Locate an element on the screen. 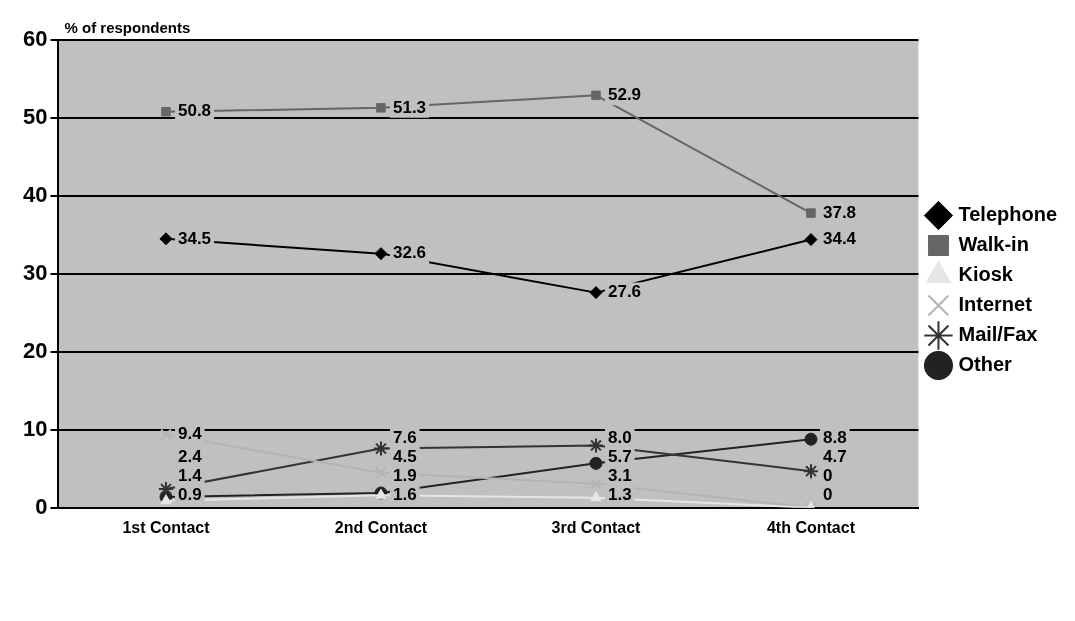 Image resolution: width=1075 pixels, height=621 pixels. y-tick-label: 10 is located at coordinates (35, 428).